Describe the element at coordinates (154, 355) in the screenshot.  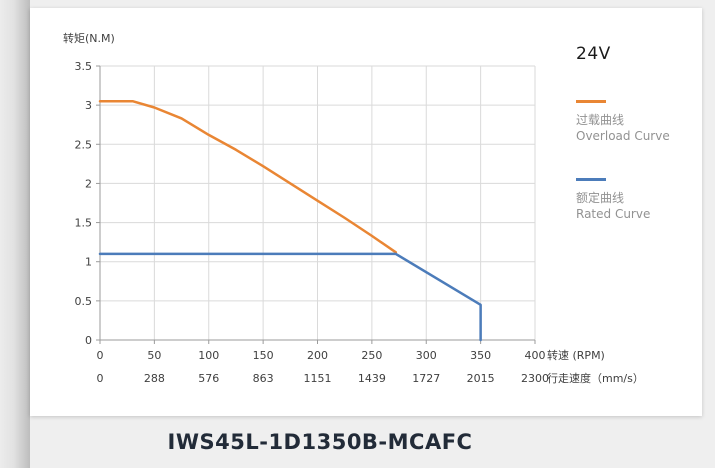
I see `svg-text: 50` at that location.